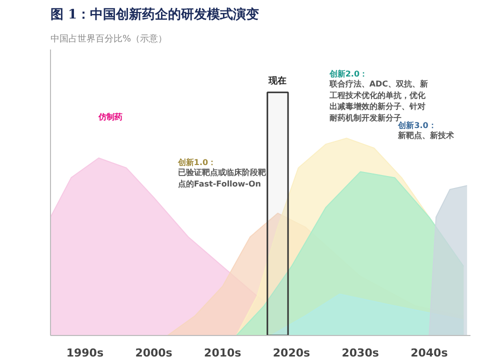 This screenshot has width=500, height=362. Describe the element at coordinates (155, 14) in the screenshot. I see `chart-title: 图 1：中国创新药企的研发模式演变` at that location.